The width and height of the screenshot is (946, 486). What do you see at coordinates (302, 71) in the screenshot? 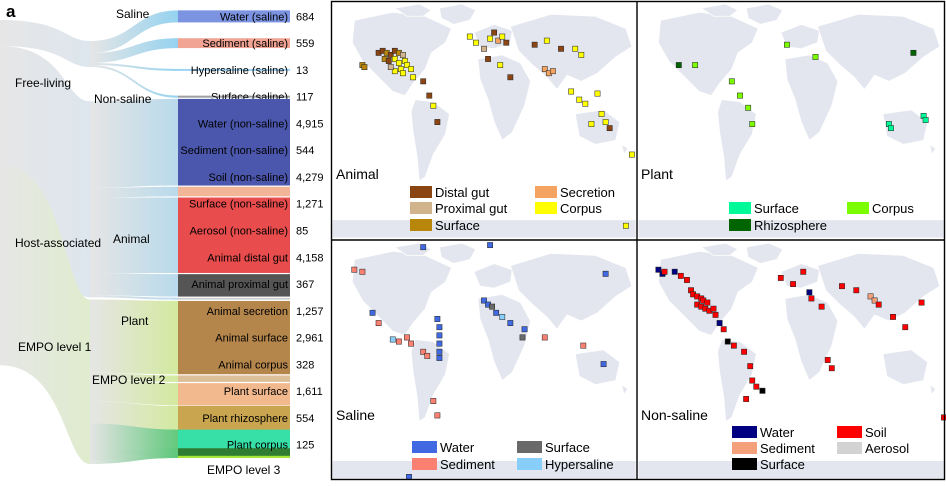
I see `sankey-count-hypersaline-saline: 13` at bounding box center [302, 71].